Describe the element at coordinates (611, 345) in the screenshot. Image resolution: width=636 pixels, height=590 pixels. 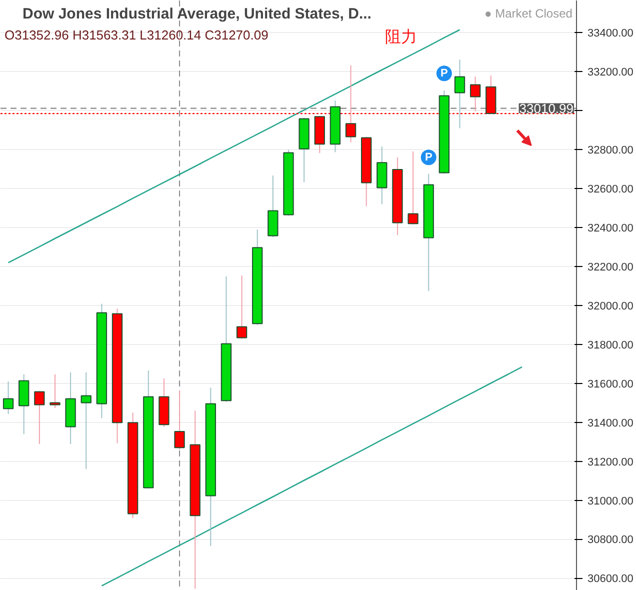
I see `y-tick-label: 31800.00` at that location.